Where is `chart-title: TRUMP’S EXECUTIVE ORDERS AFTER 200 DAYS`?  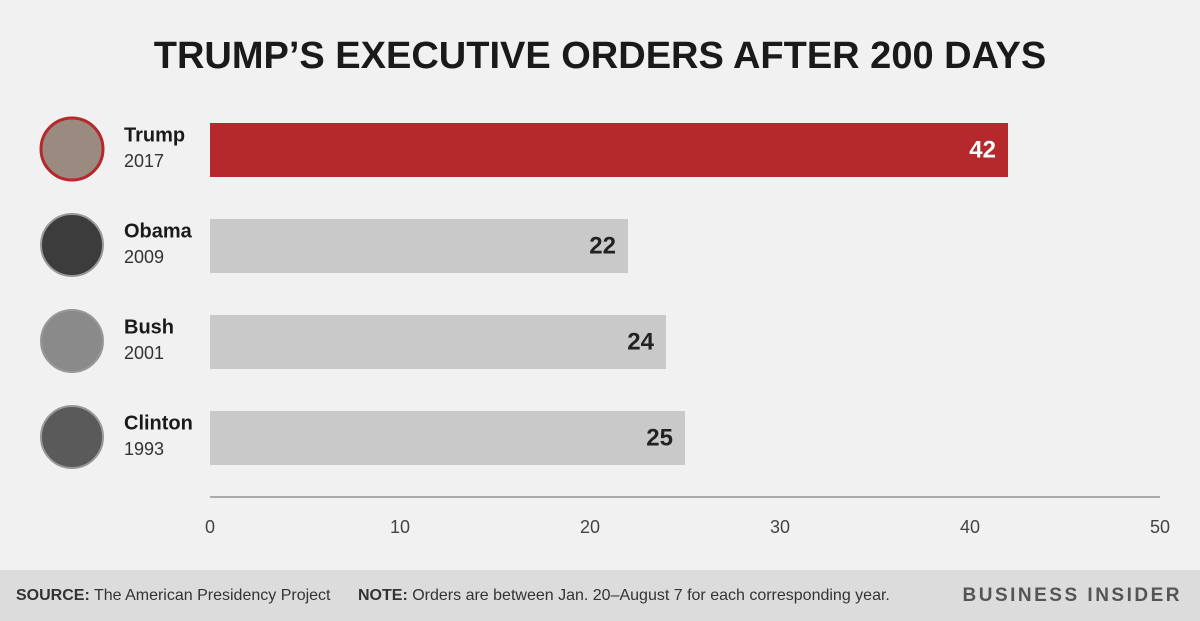
chart-title: TRUMP’S EXECUTIVE ORDERS AFTER 200 DAYS is located at coordinates (600, 56).